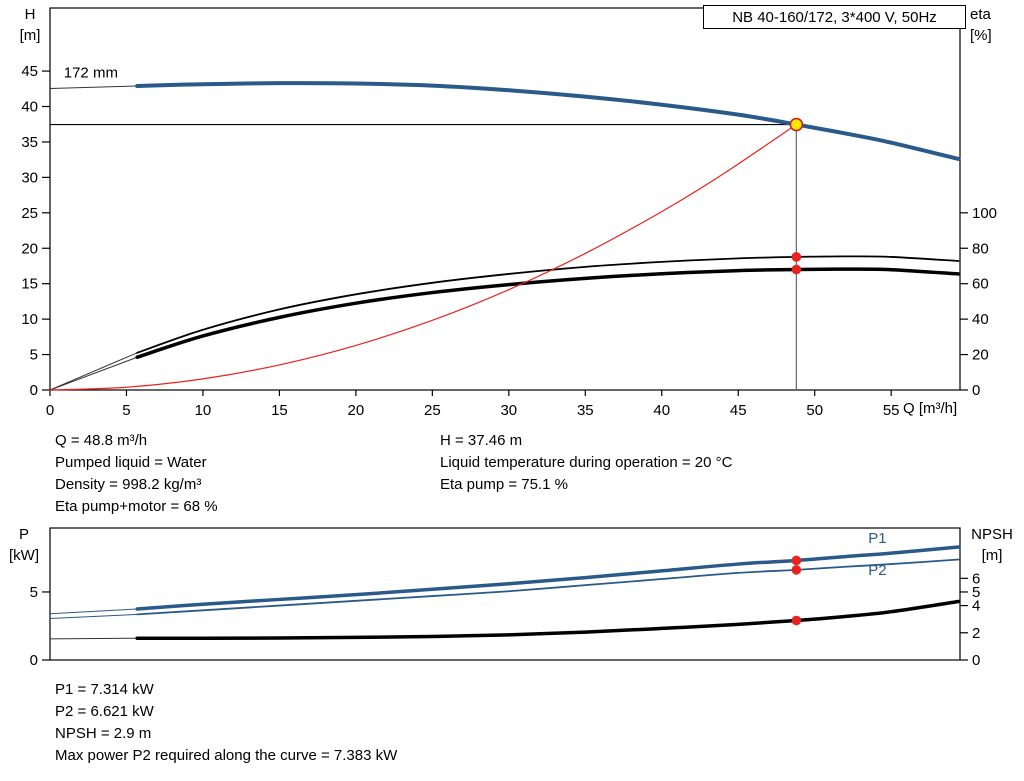 The height and width of the screenshot is (781, 1024). I want to click on eta-pump-motor-point, so click(796, 269).